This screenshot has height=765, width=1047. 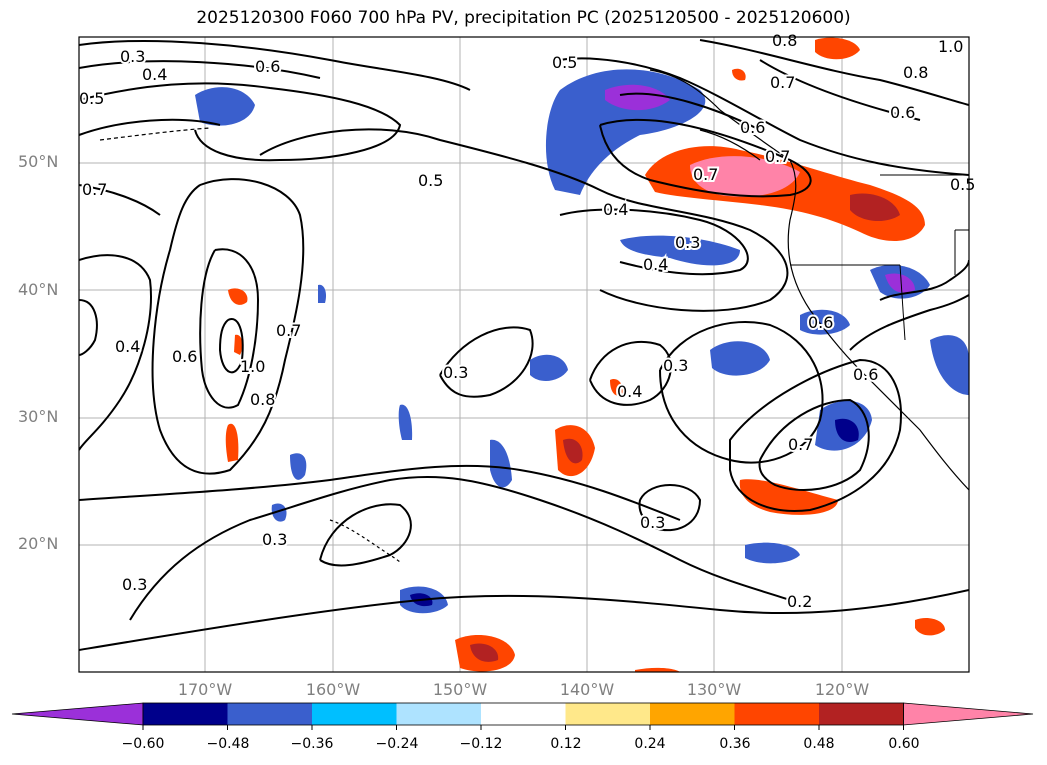 I want to click on colorbar-tick-label: 0.48, so click(x=819, y=744).